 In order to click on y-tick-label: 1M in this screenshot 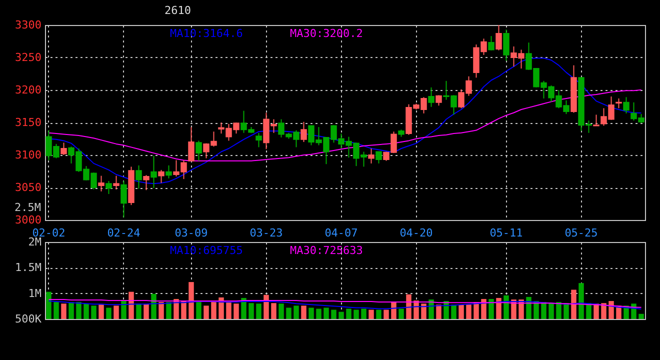, I will do `click(35, 293)`.